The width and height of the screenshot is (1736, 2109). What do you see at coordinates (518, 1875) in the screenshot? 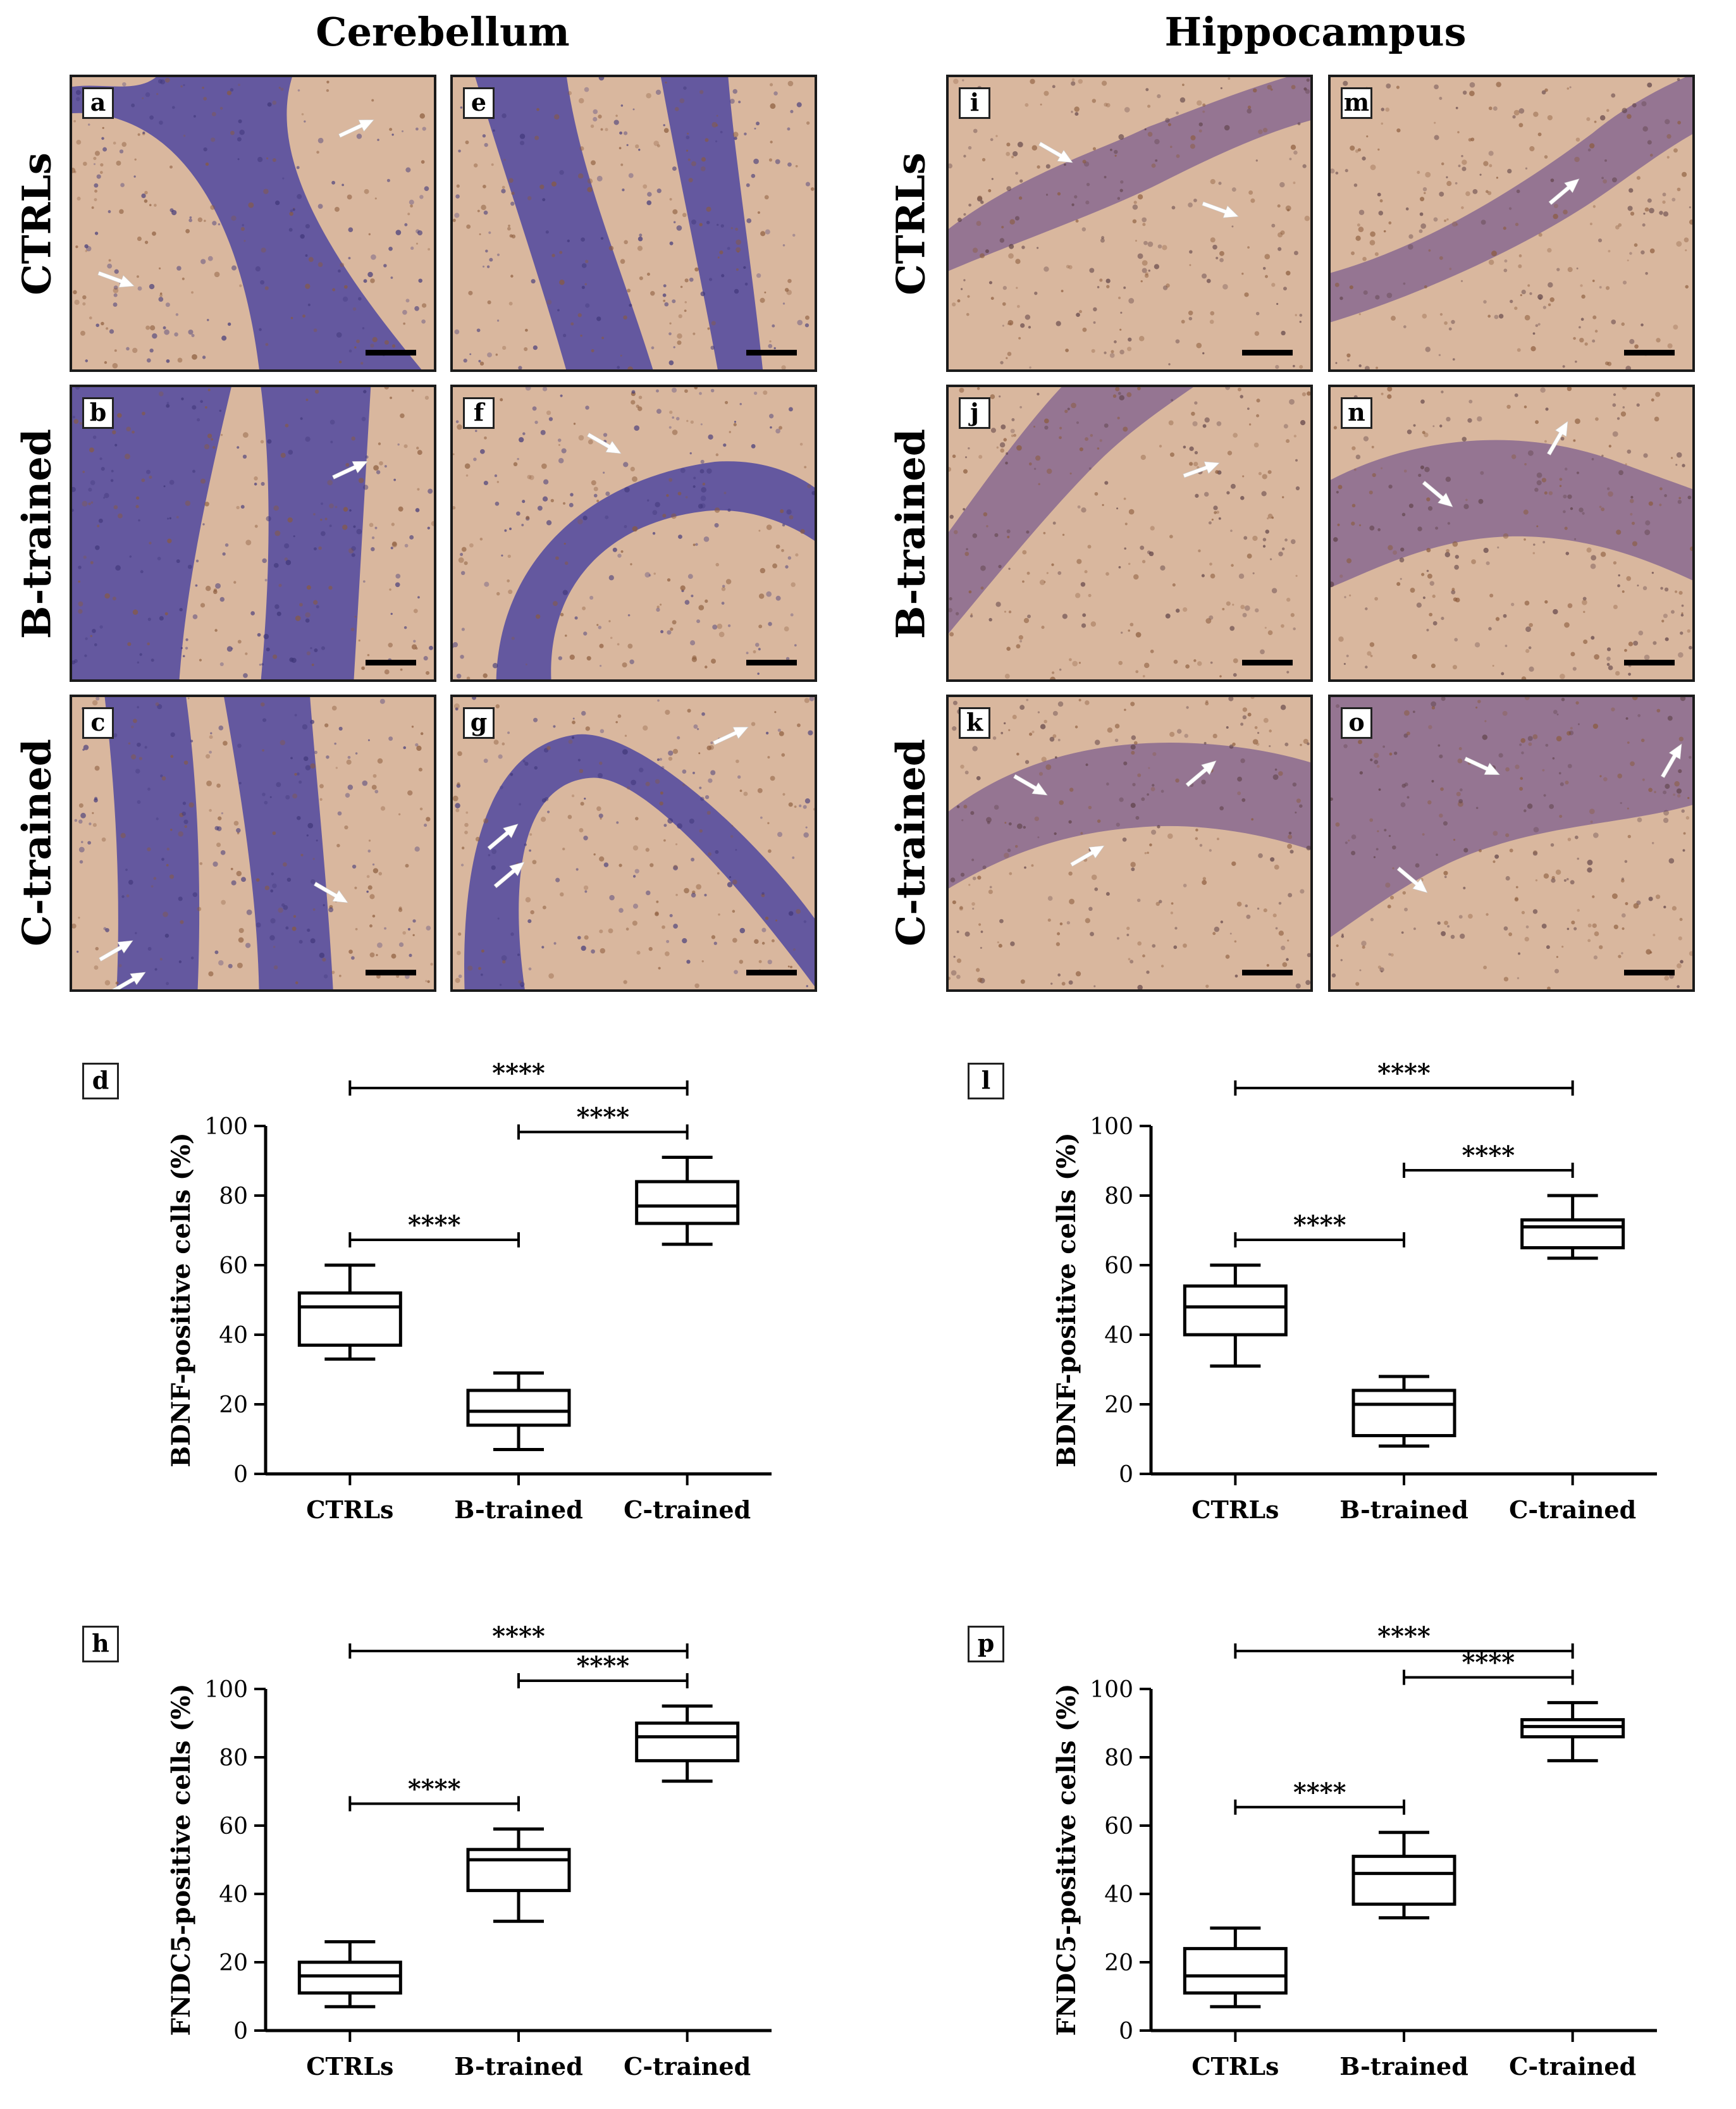
I see `box-B-trained` at bounding box center [518, 1875].